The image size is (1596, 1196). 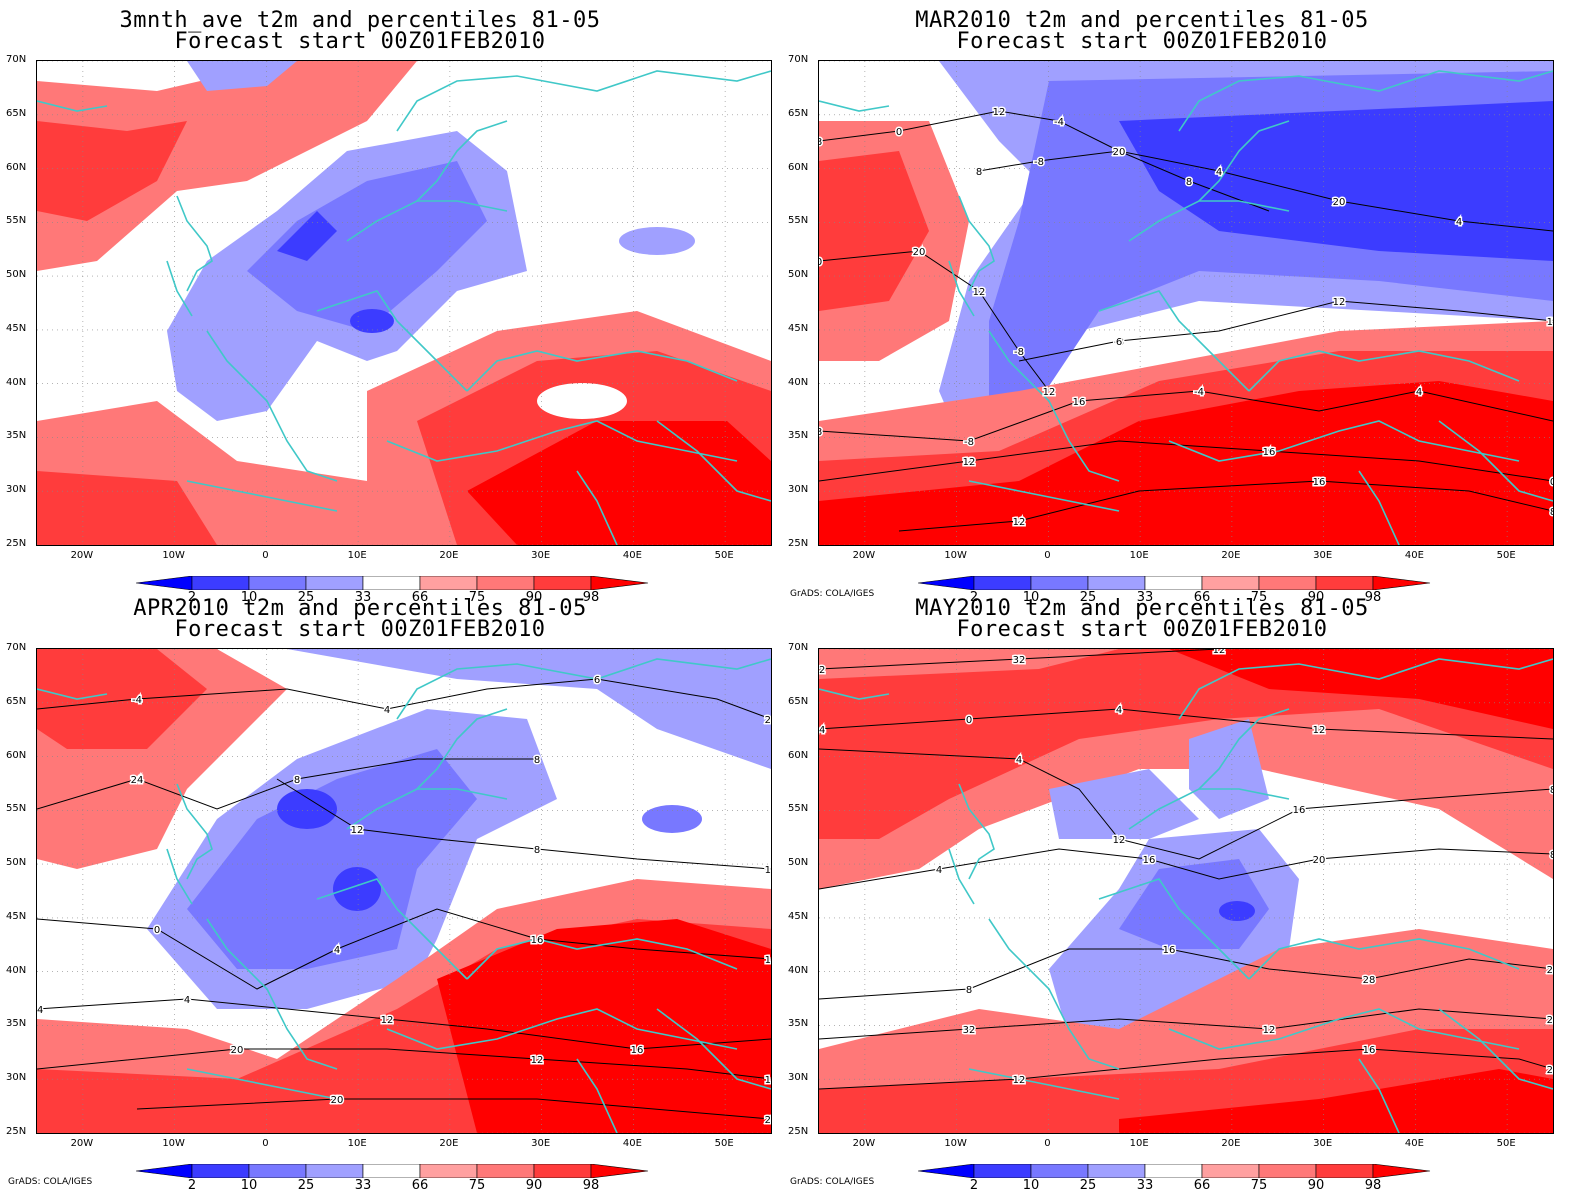 What do you see at coordinates (582, 401) in the screenshot?
I see `shade-neutral-aegean` at bounding box center [582, 401].